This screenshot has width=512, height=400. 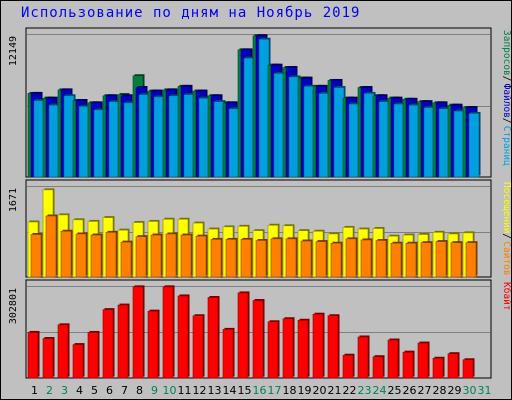 I want to click on bar-middle-Сайтов-8, so click(x=141, y=257).